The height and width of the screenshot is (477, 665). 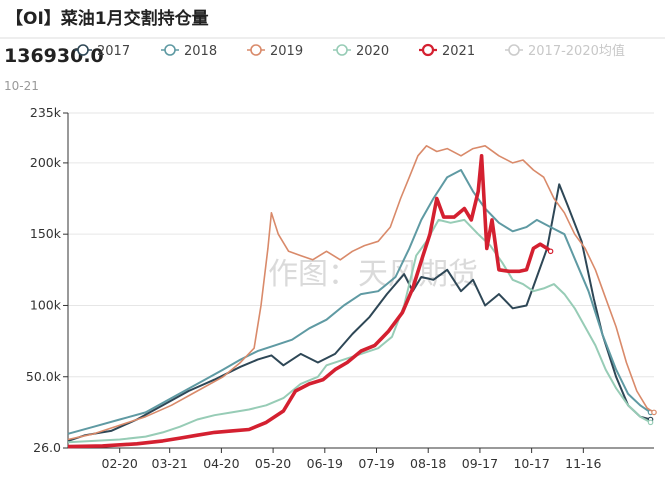 What do you see at coordinates (273, 463) in the screenshot?
I see `x-tick-label: 05-20` at bounding box center [273, 463].